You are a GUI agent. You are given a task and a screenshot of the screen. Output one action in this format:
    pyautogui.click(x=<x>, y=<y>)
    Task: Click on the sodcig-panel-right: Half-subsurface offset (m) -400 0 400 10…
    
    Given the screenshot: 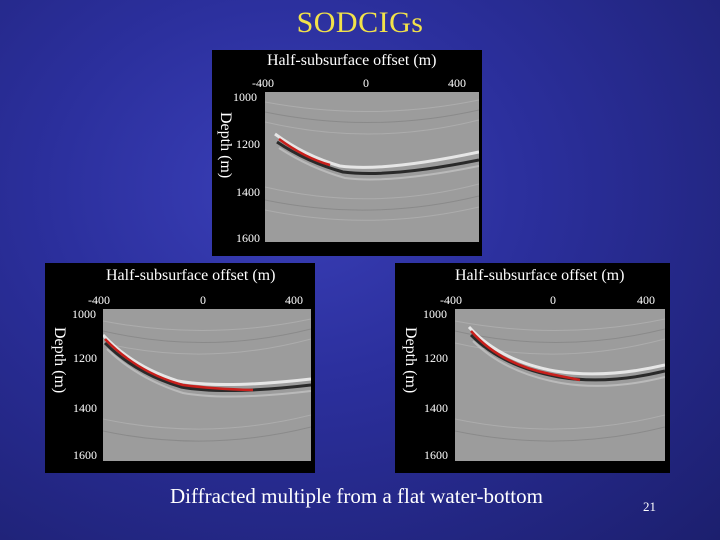 What is the action you would take?
    pyautogui.click(x=532, y=368)
    